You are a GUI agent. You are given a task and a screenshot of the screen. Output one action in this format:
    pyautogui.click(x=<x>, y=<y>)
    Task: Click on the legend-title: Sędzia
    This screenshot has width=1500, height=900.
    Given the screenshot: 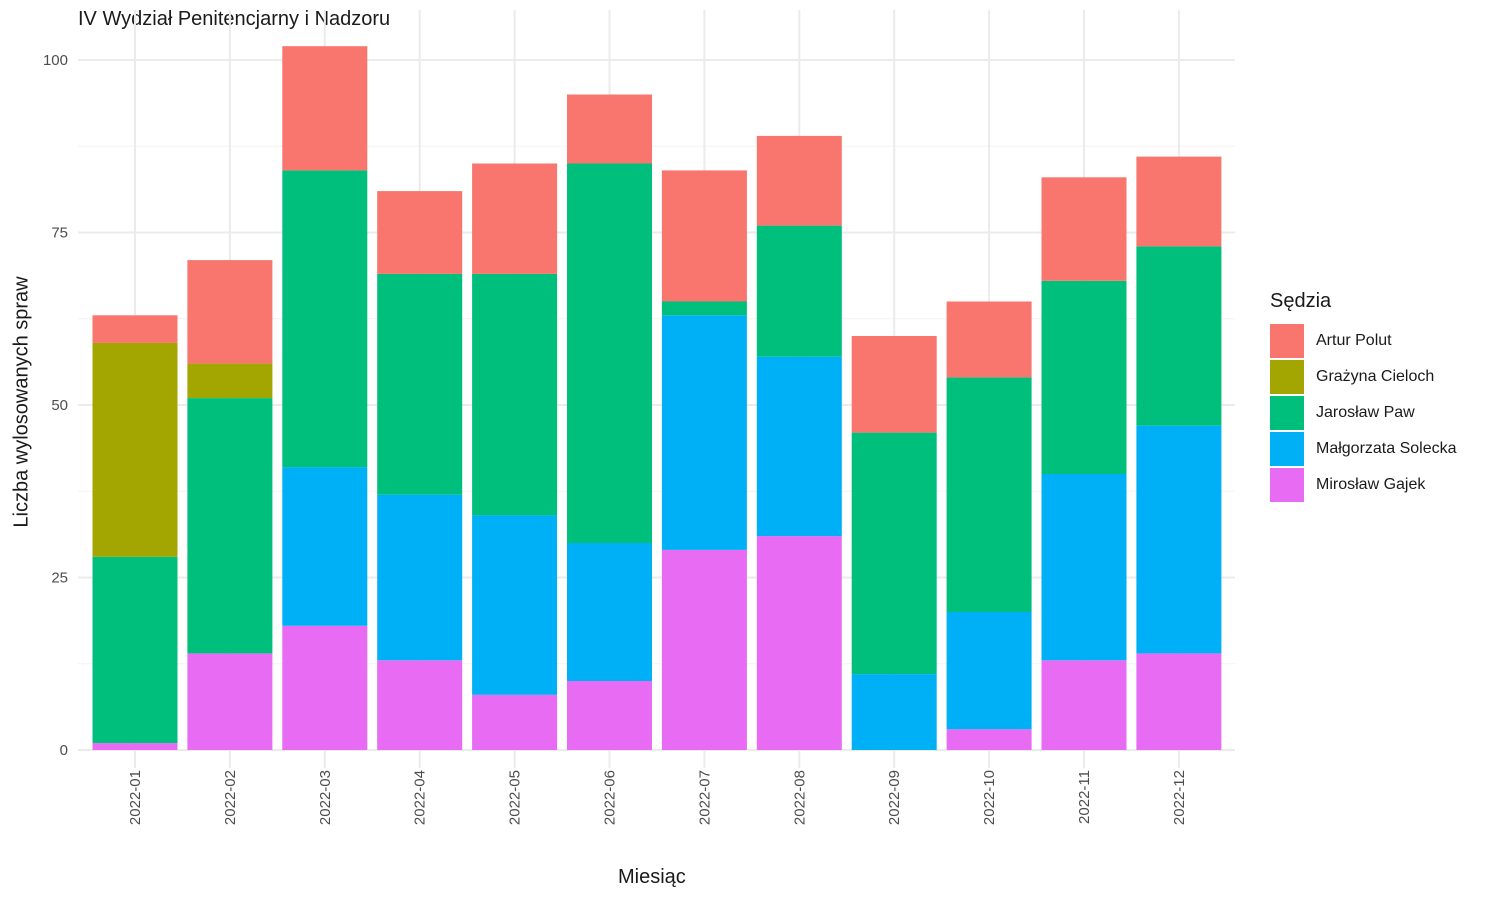 What is the action you would take?
    pyautogui.click(x=1301, y=301)
    